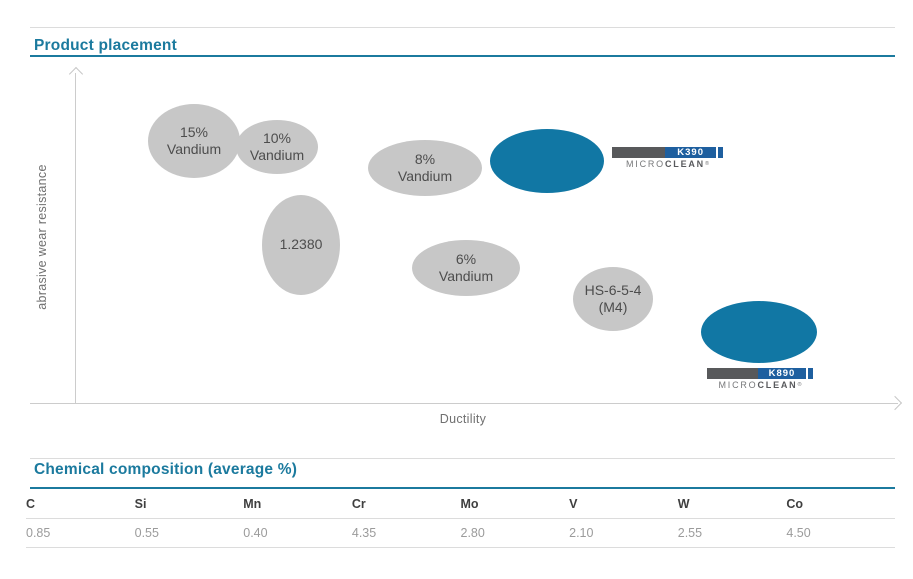 This screenshot has height=579, width=913. Describe the element at coordinates (140, 504) in the screenshot. I see `column-header-si: Si` at that location.